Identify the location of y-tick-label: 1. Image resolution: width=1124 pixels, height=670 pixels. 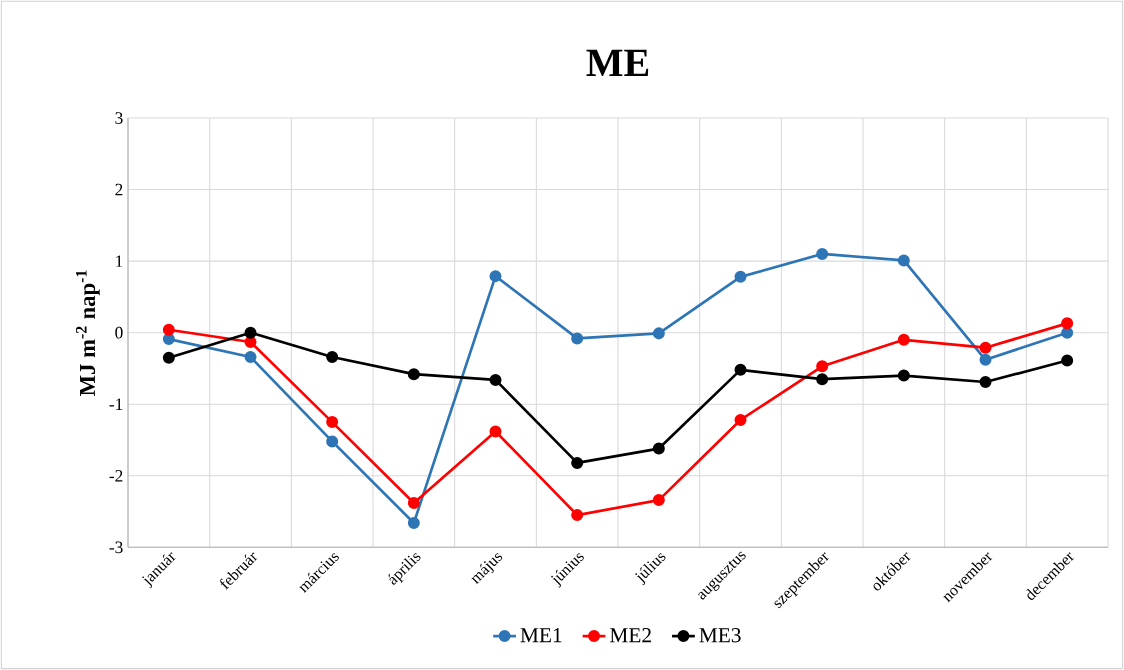
(119, 261).